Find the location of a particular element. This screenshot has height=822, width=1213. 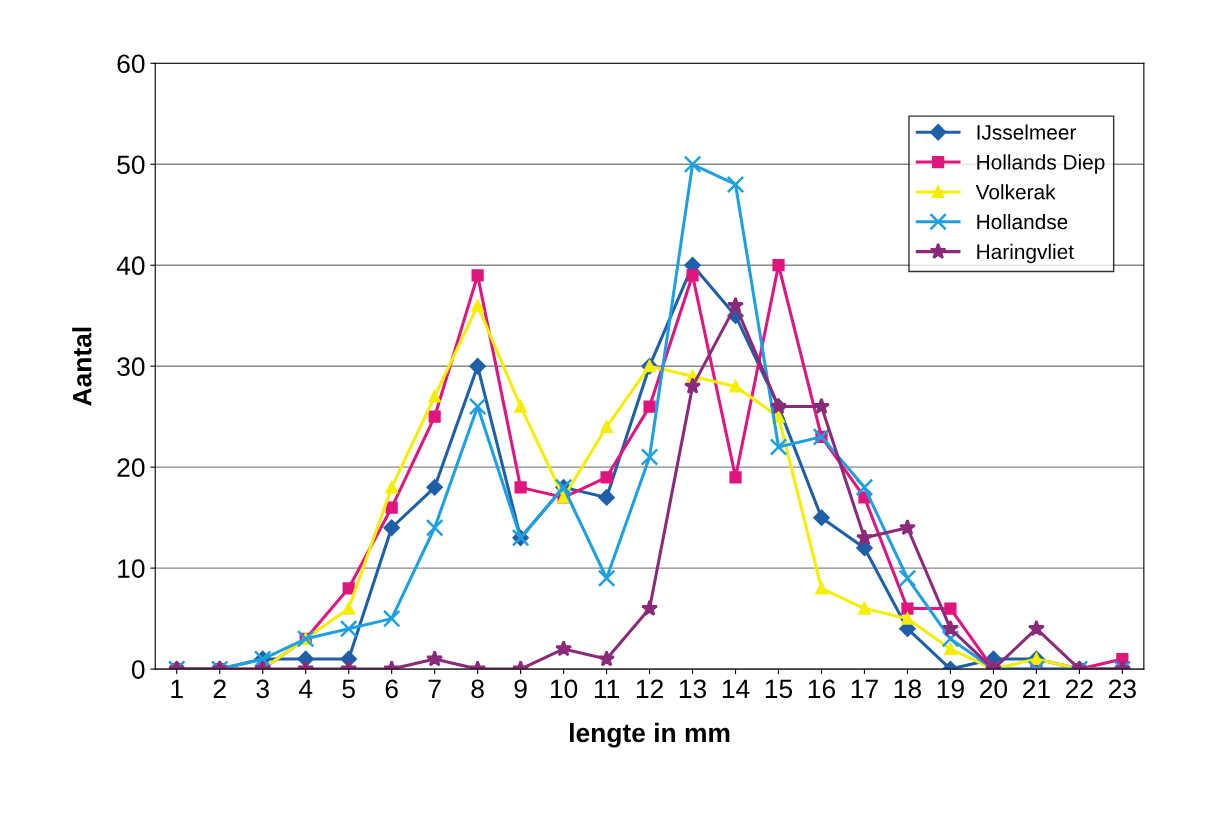

y-tick-label: 10 is located at coordinates (131, 568).